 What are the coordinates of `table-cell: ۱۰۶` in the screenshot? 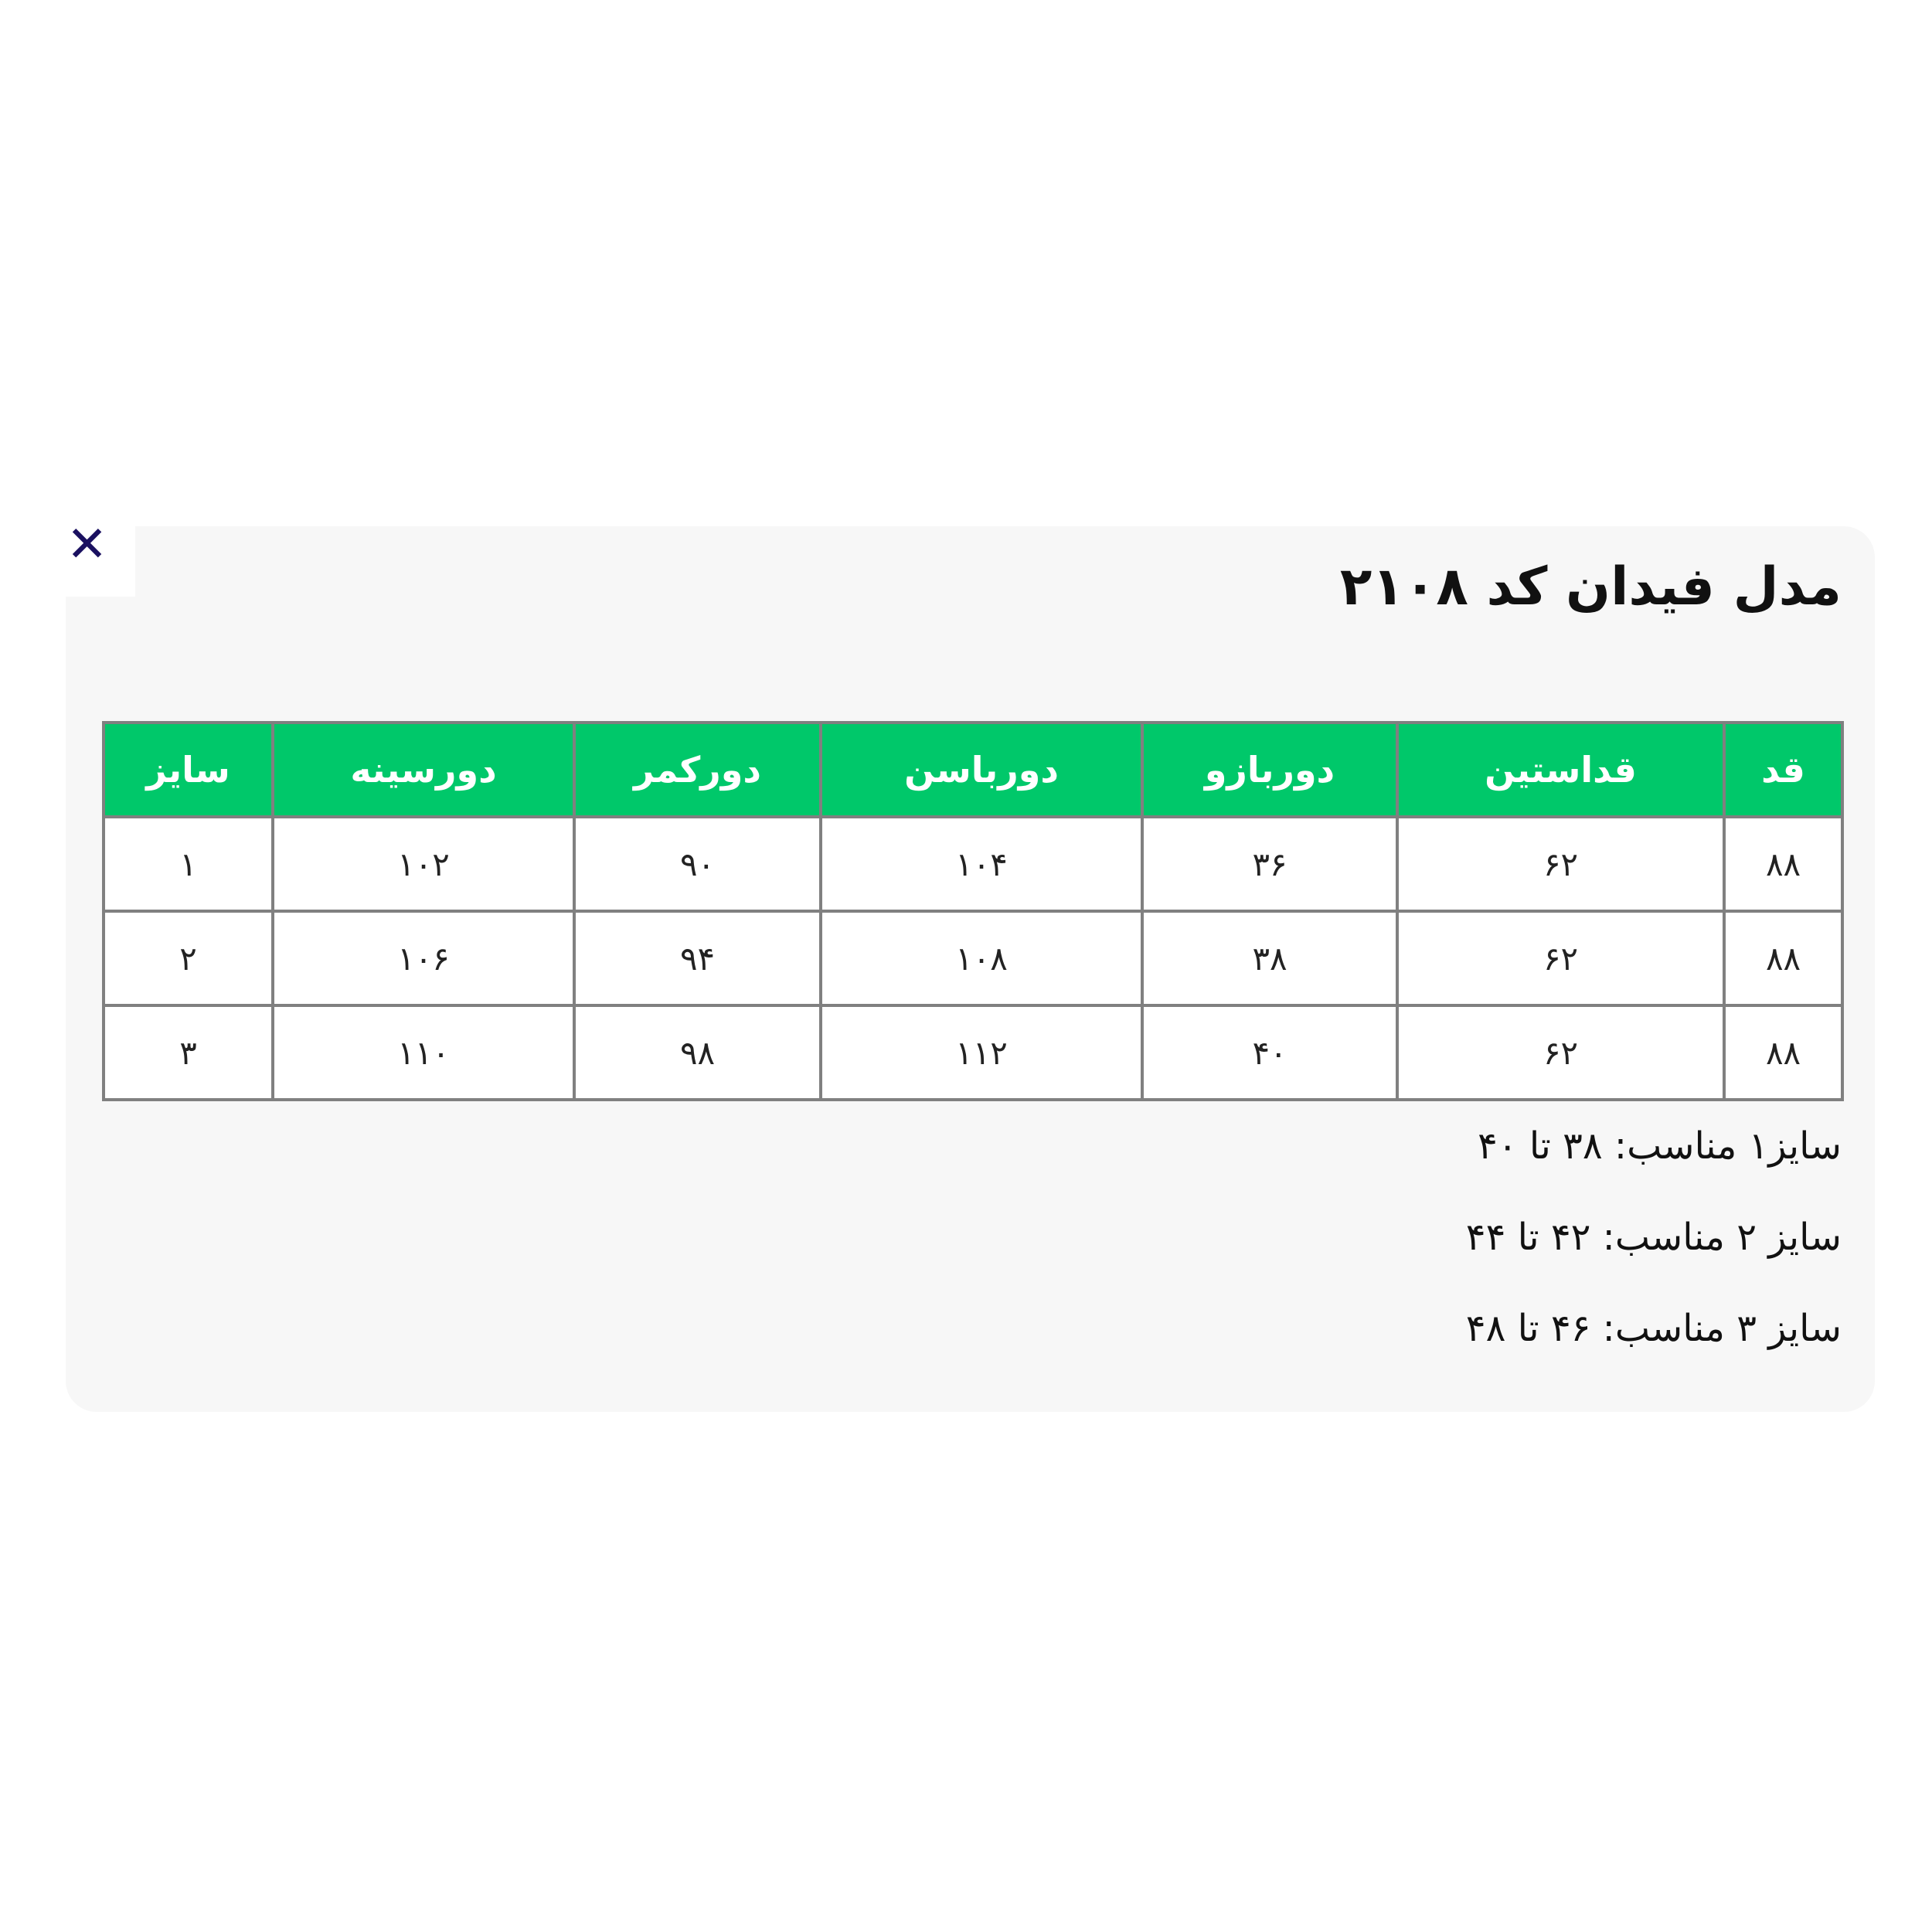 It's located at (424, 958).